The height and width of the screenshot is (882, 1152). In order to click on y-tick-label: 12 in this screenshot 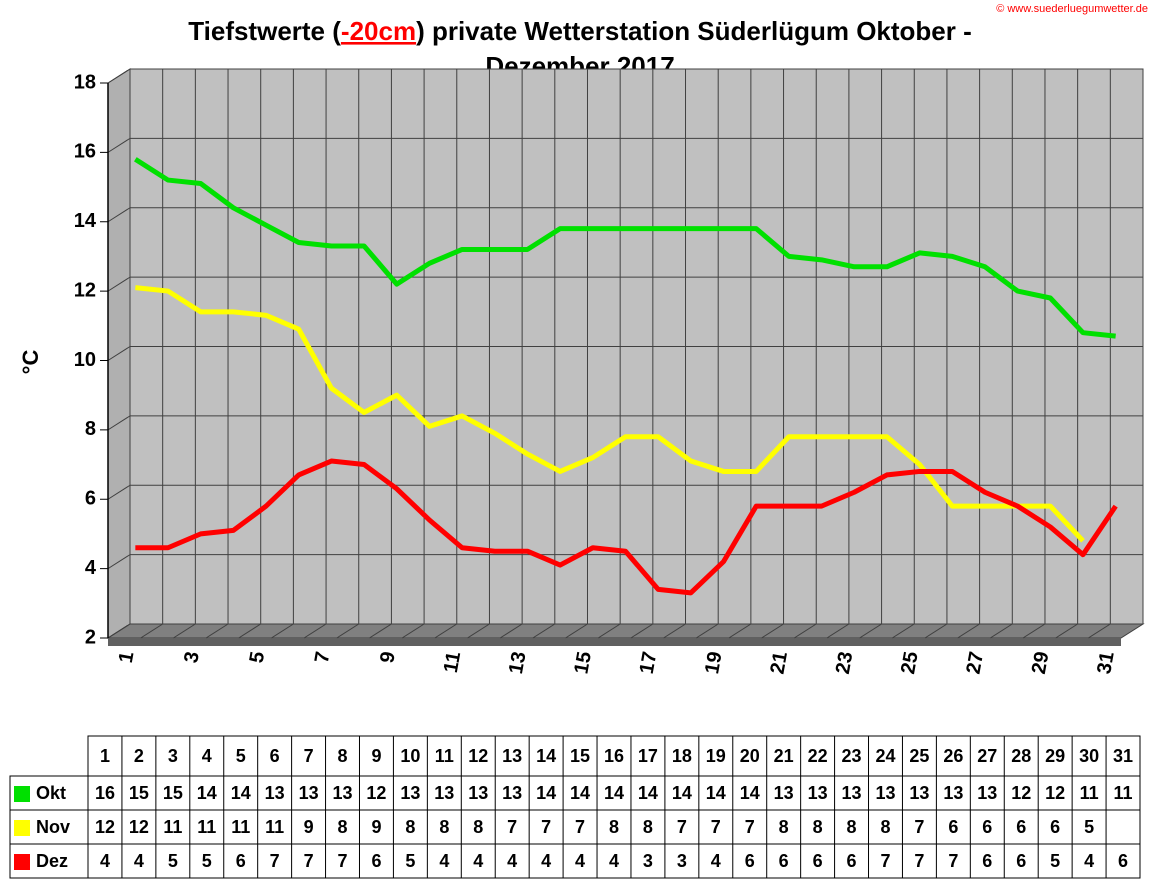, I will do `click(85, 290)`.